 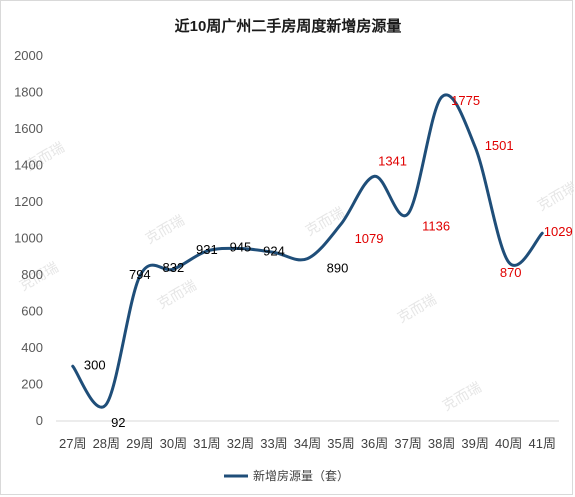 What do you see at coordinates (174, 267) in the screenshot?
I see `data-label: 832` at bounding box center [174, 267].